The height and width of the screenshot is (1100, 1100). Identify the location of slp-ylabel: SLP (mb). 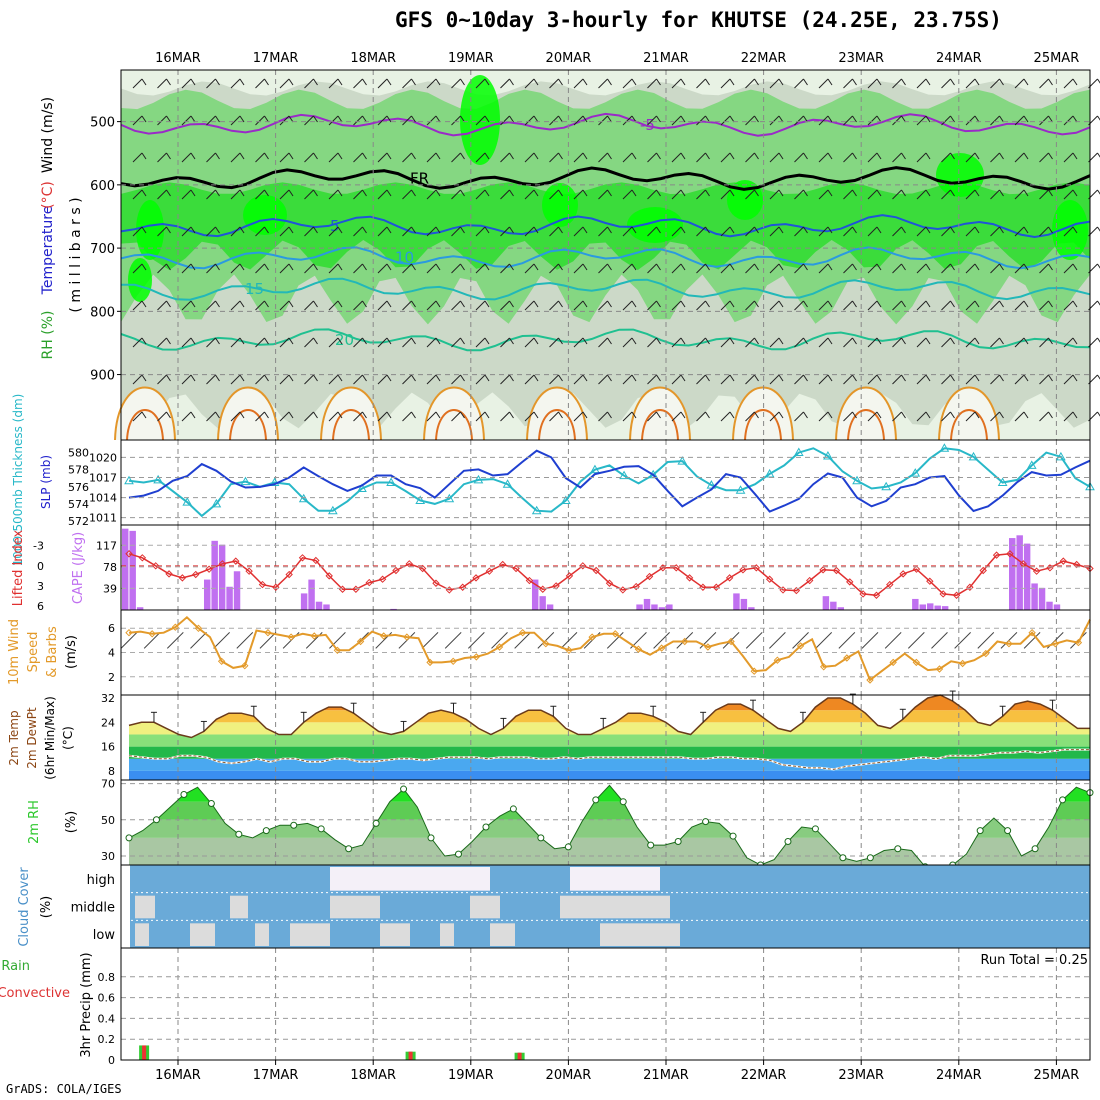
(46, 482).